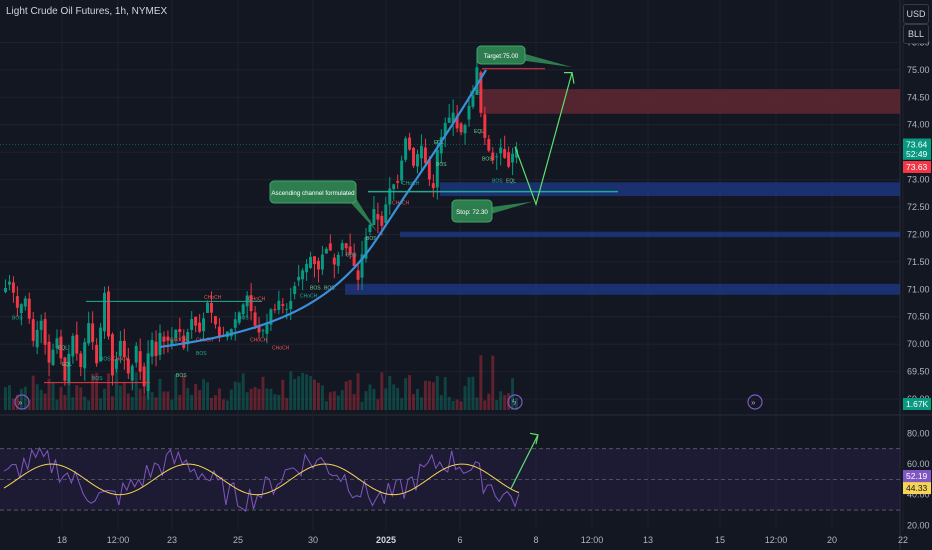 The height and width of the screenshot is (550, 932). I want to click on price-label: 73.64, so click(917, 144).